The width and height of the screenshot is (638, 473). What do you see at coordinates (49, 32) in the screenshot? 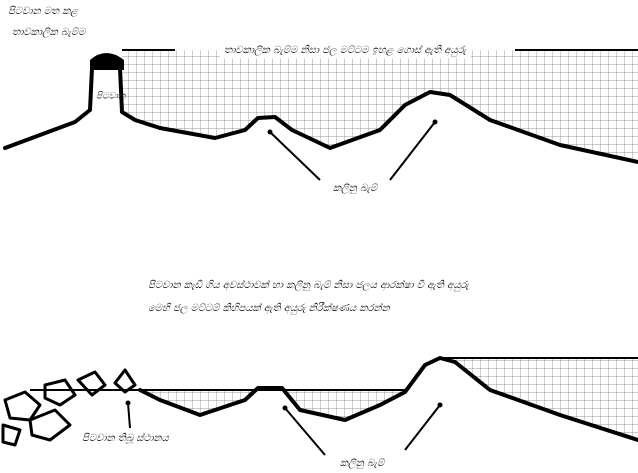
I see `dam-label: තාවකාලික බැම්ම` at bounding box center [49, 32].